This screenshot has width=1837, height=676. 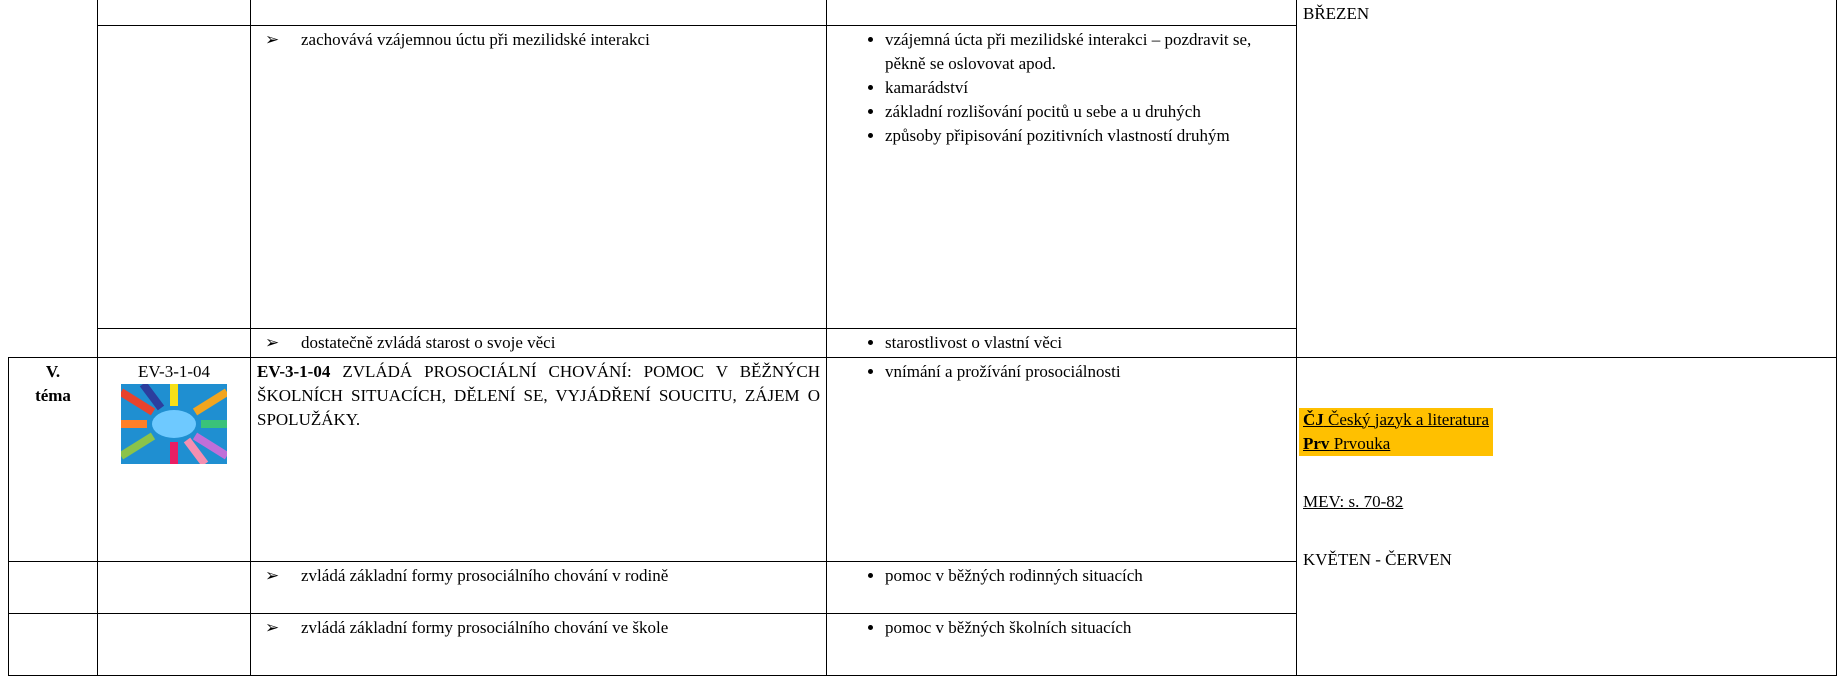 I want to click on abbr: ČJ, so click(x=1313, y=419).